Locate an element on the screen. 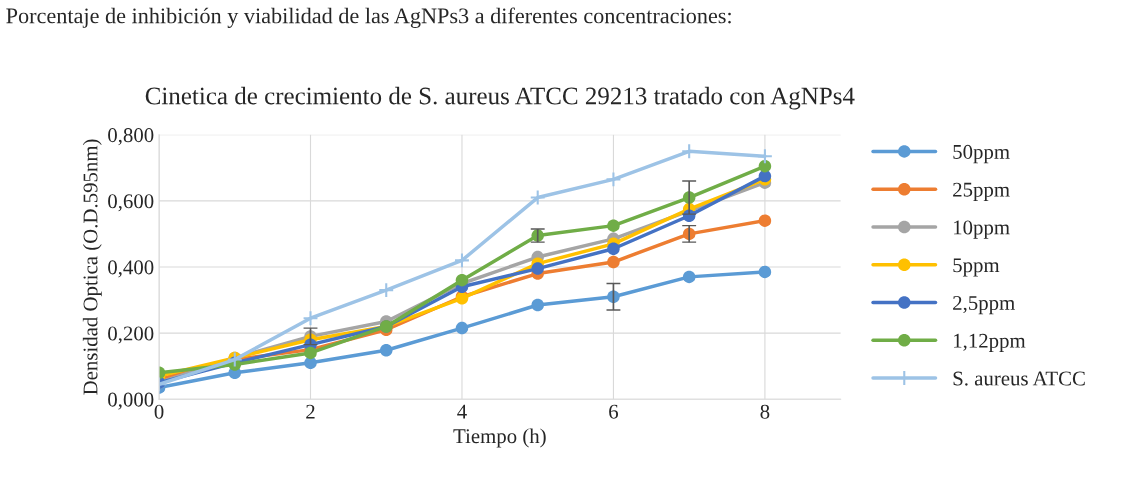  x-tick-label: 0 is located at coordinates (159, 411).